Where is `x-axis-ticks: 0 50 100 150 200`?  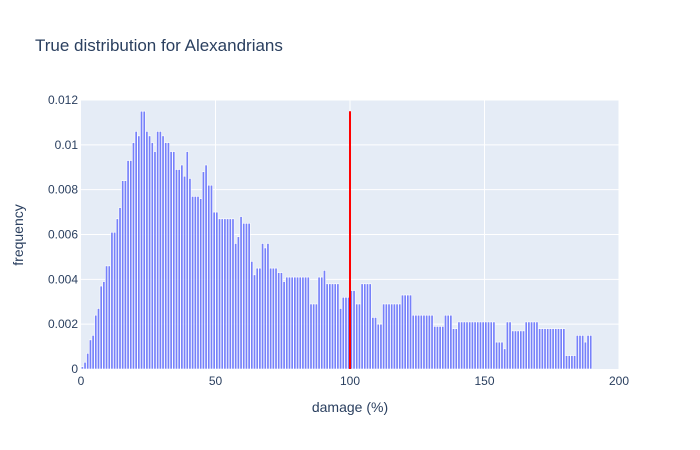 x-axis-ticks: 0 50 100 150 200 is located at coordinates (354, 381).